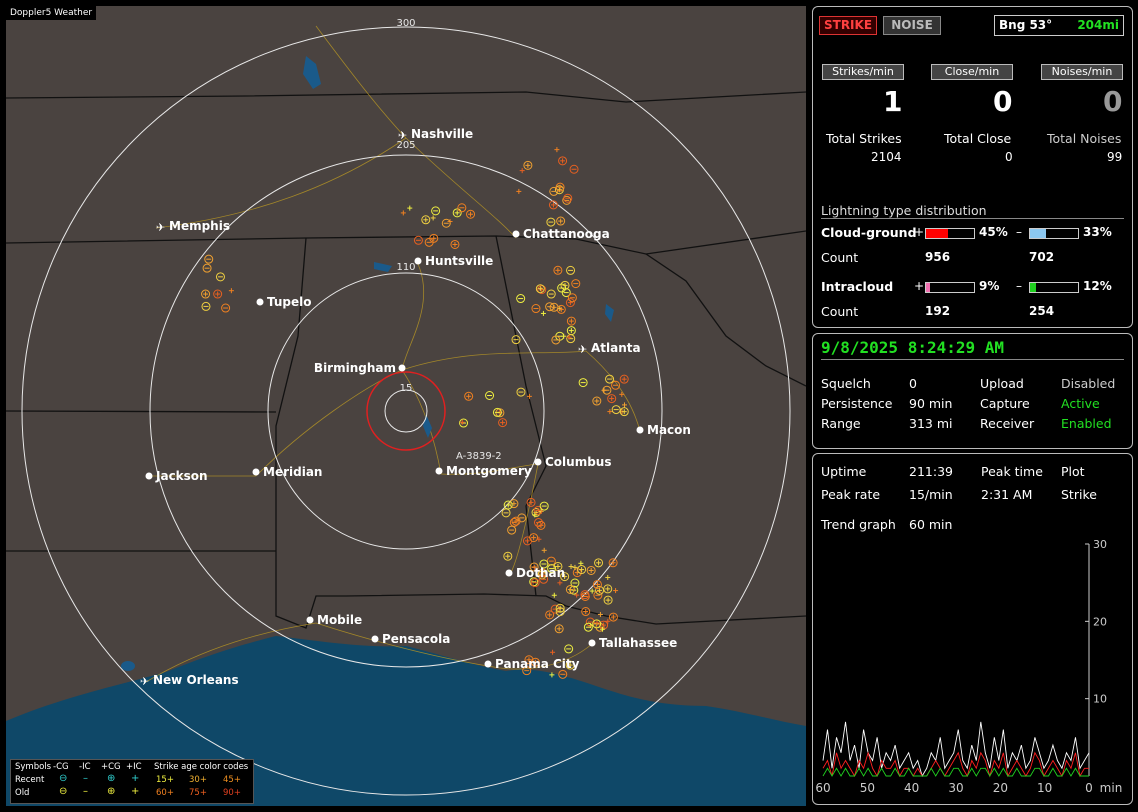 The width and height of the screenshot is (1138, 812). I want to click on city-label: Birmingham, so click(355, 368).